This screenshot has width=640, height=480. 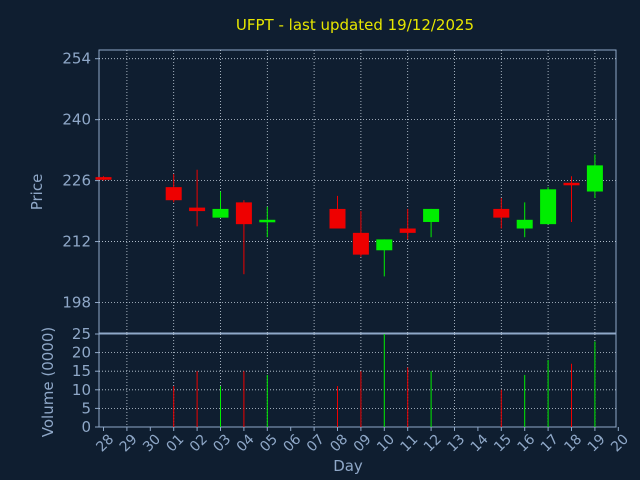 I want to click on x-tick-label: 30, so click(x=152, y=443).